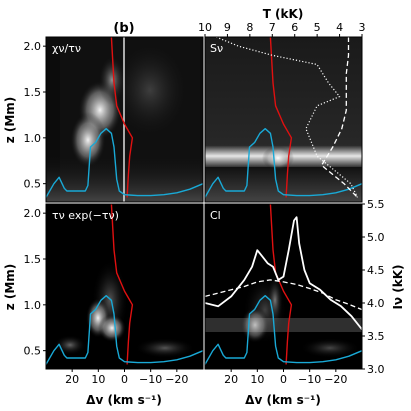  What do you see at coordinates (85, 215) in the screenshot?
I see `panel-label-bottom-left: τν exp(−τν)` at bounding box center [85, 215].